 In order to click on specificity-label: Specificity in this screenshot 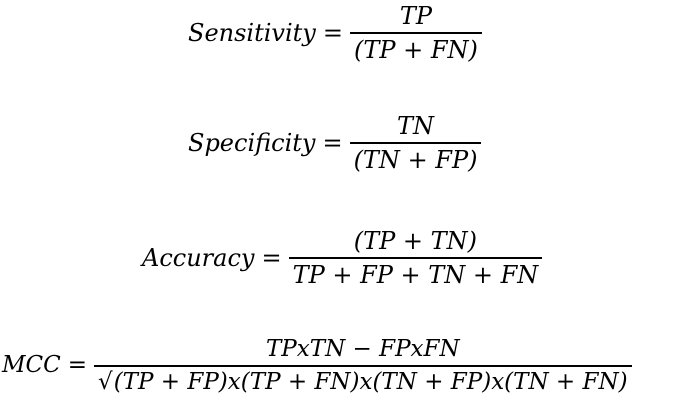, I will do `click(252, 142)`.